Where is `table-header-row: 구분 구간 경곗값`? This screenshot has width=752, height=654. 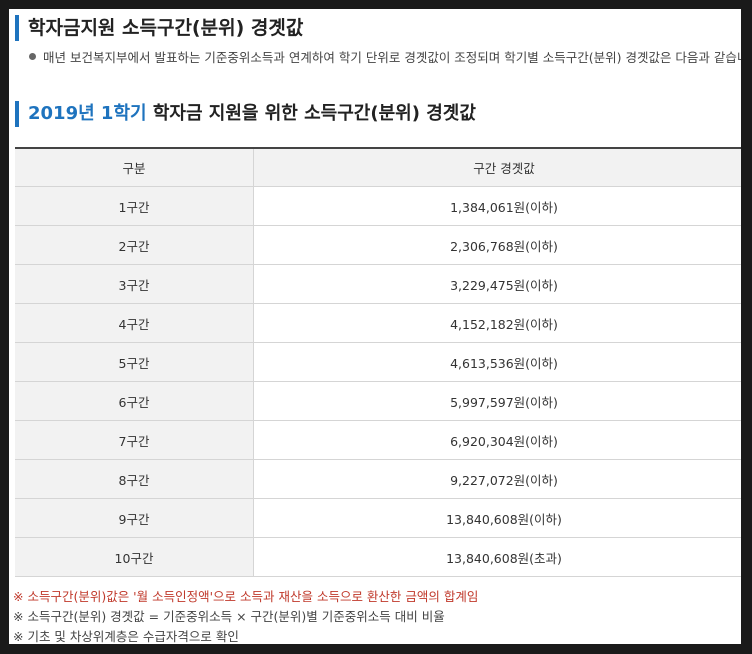 table-header-row: 구분 구간 경곗값 is located at coordinates (378, 167).